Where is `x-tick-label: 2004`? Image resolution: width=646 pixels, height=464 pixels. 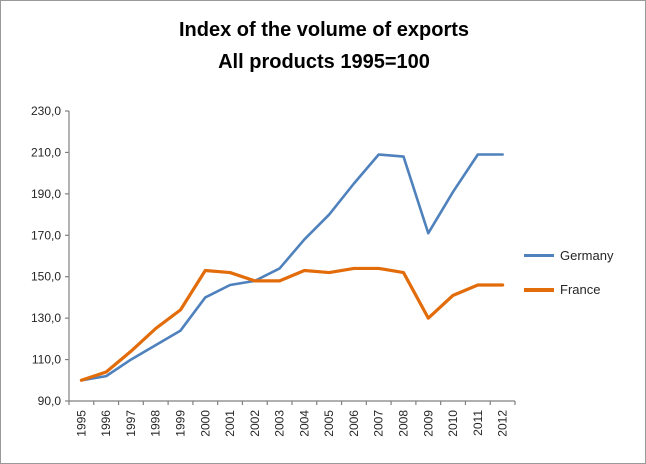 x-tick-label: 2004 is located at coordinates (304, 423).